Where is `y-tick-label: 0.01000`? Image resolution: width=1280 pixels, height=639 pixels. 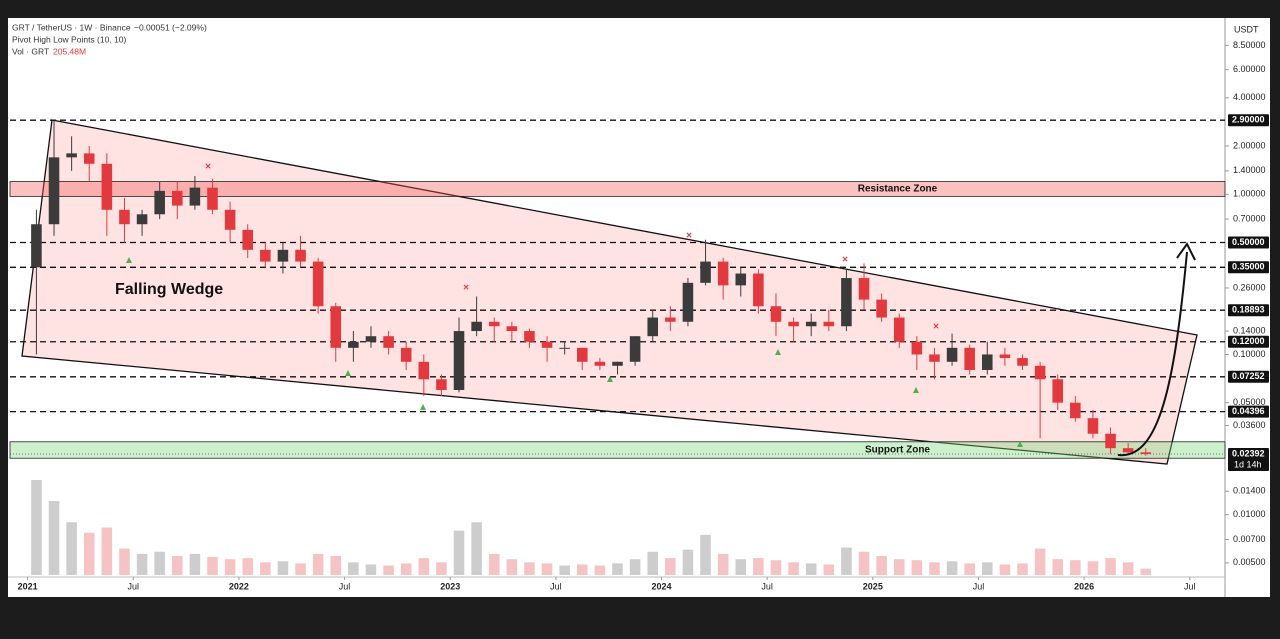 y-tick-label: 0.01000 is located at coordinates (1249, 514).